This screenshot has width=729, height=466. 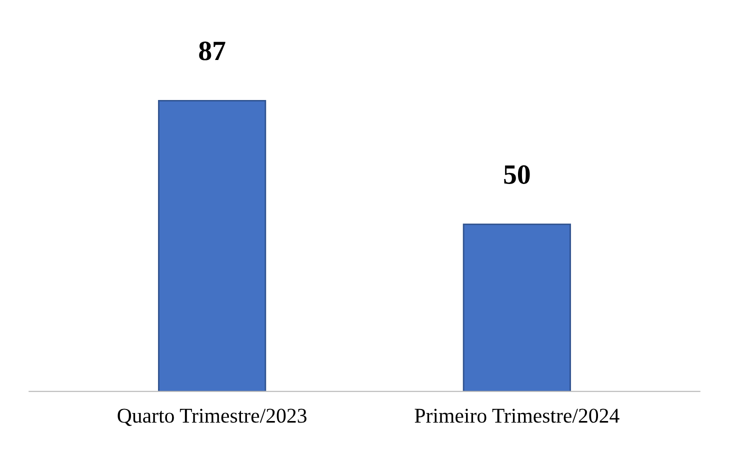 What do you see at coordinates (517, 174) in the screenshot?
I see `data-label: 50` at bounding box center [517, 174].